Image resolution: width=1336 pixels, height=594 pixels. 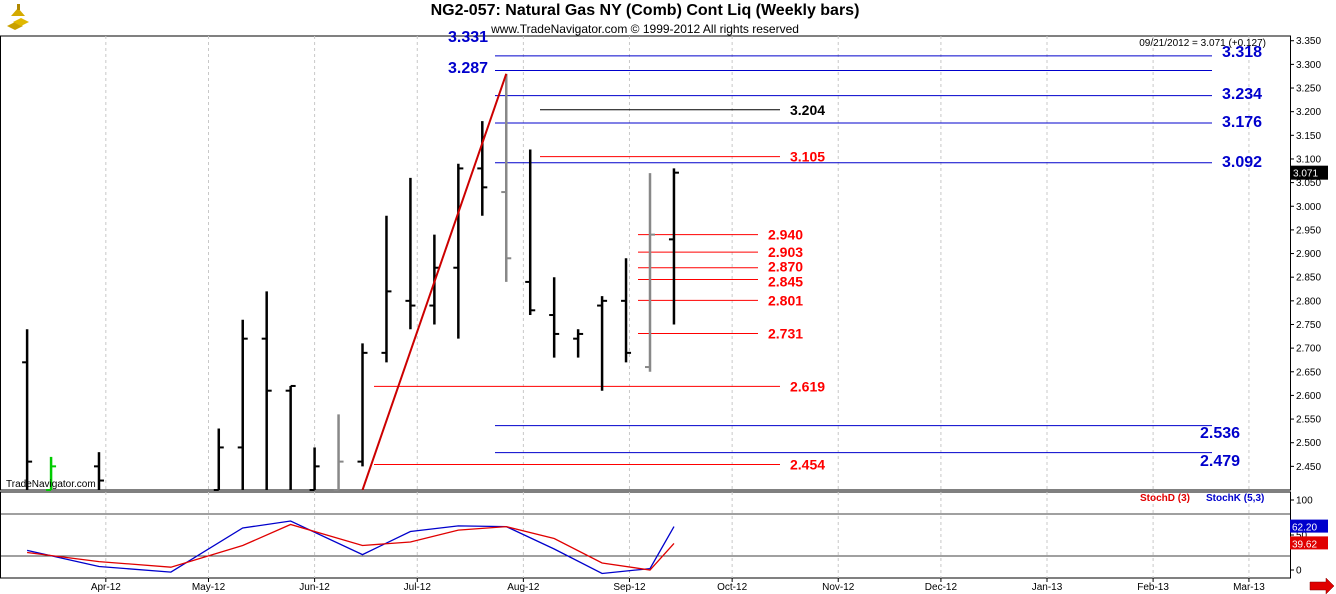 I want to click on red-level-label: 2.845, so click(x=785, y=282).